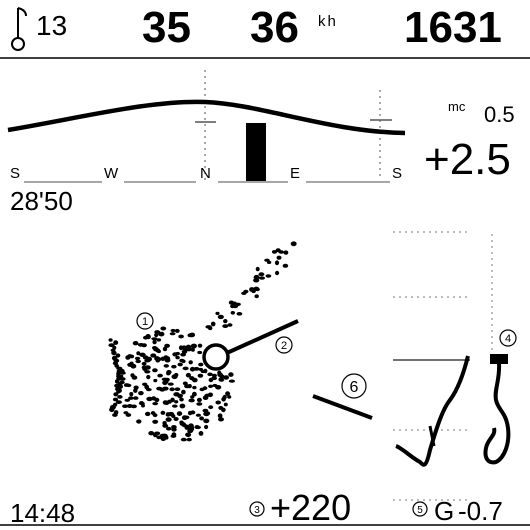  Describe the element at coordinates (432, 411) in the screenshot. I see `vario-trace` at that location.